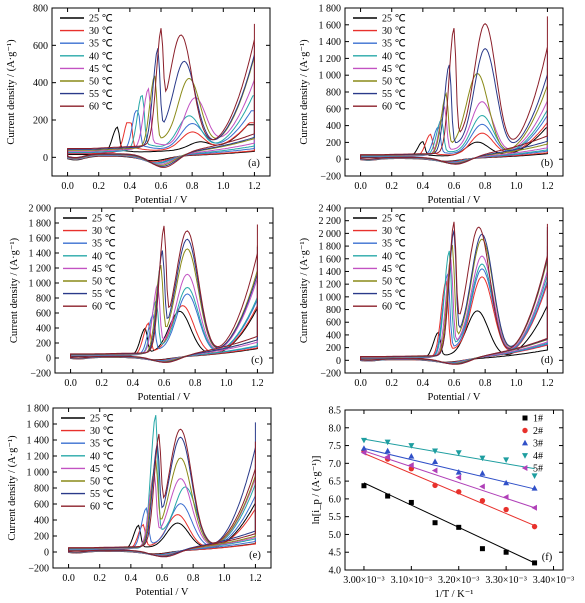 This screenshot has height=603, width=585. I want to click on panel-label: (e), so click(255, 555).